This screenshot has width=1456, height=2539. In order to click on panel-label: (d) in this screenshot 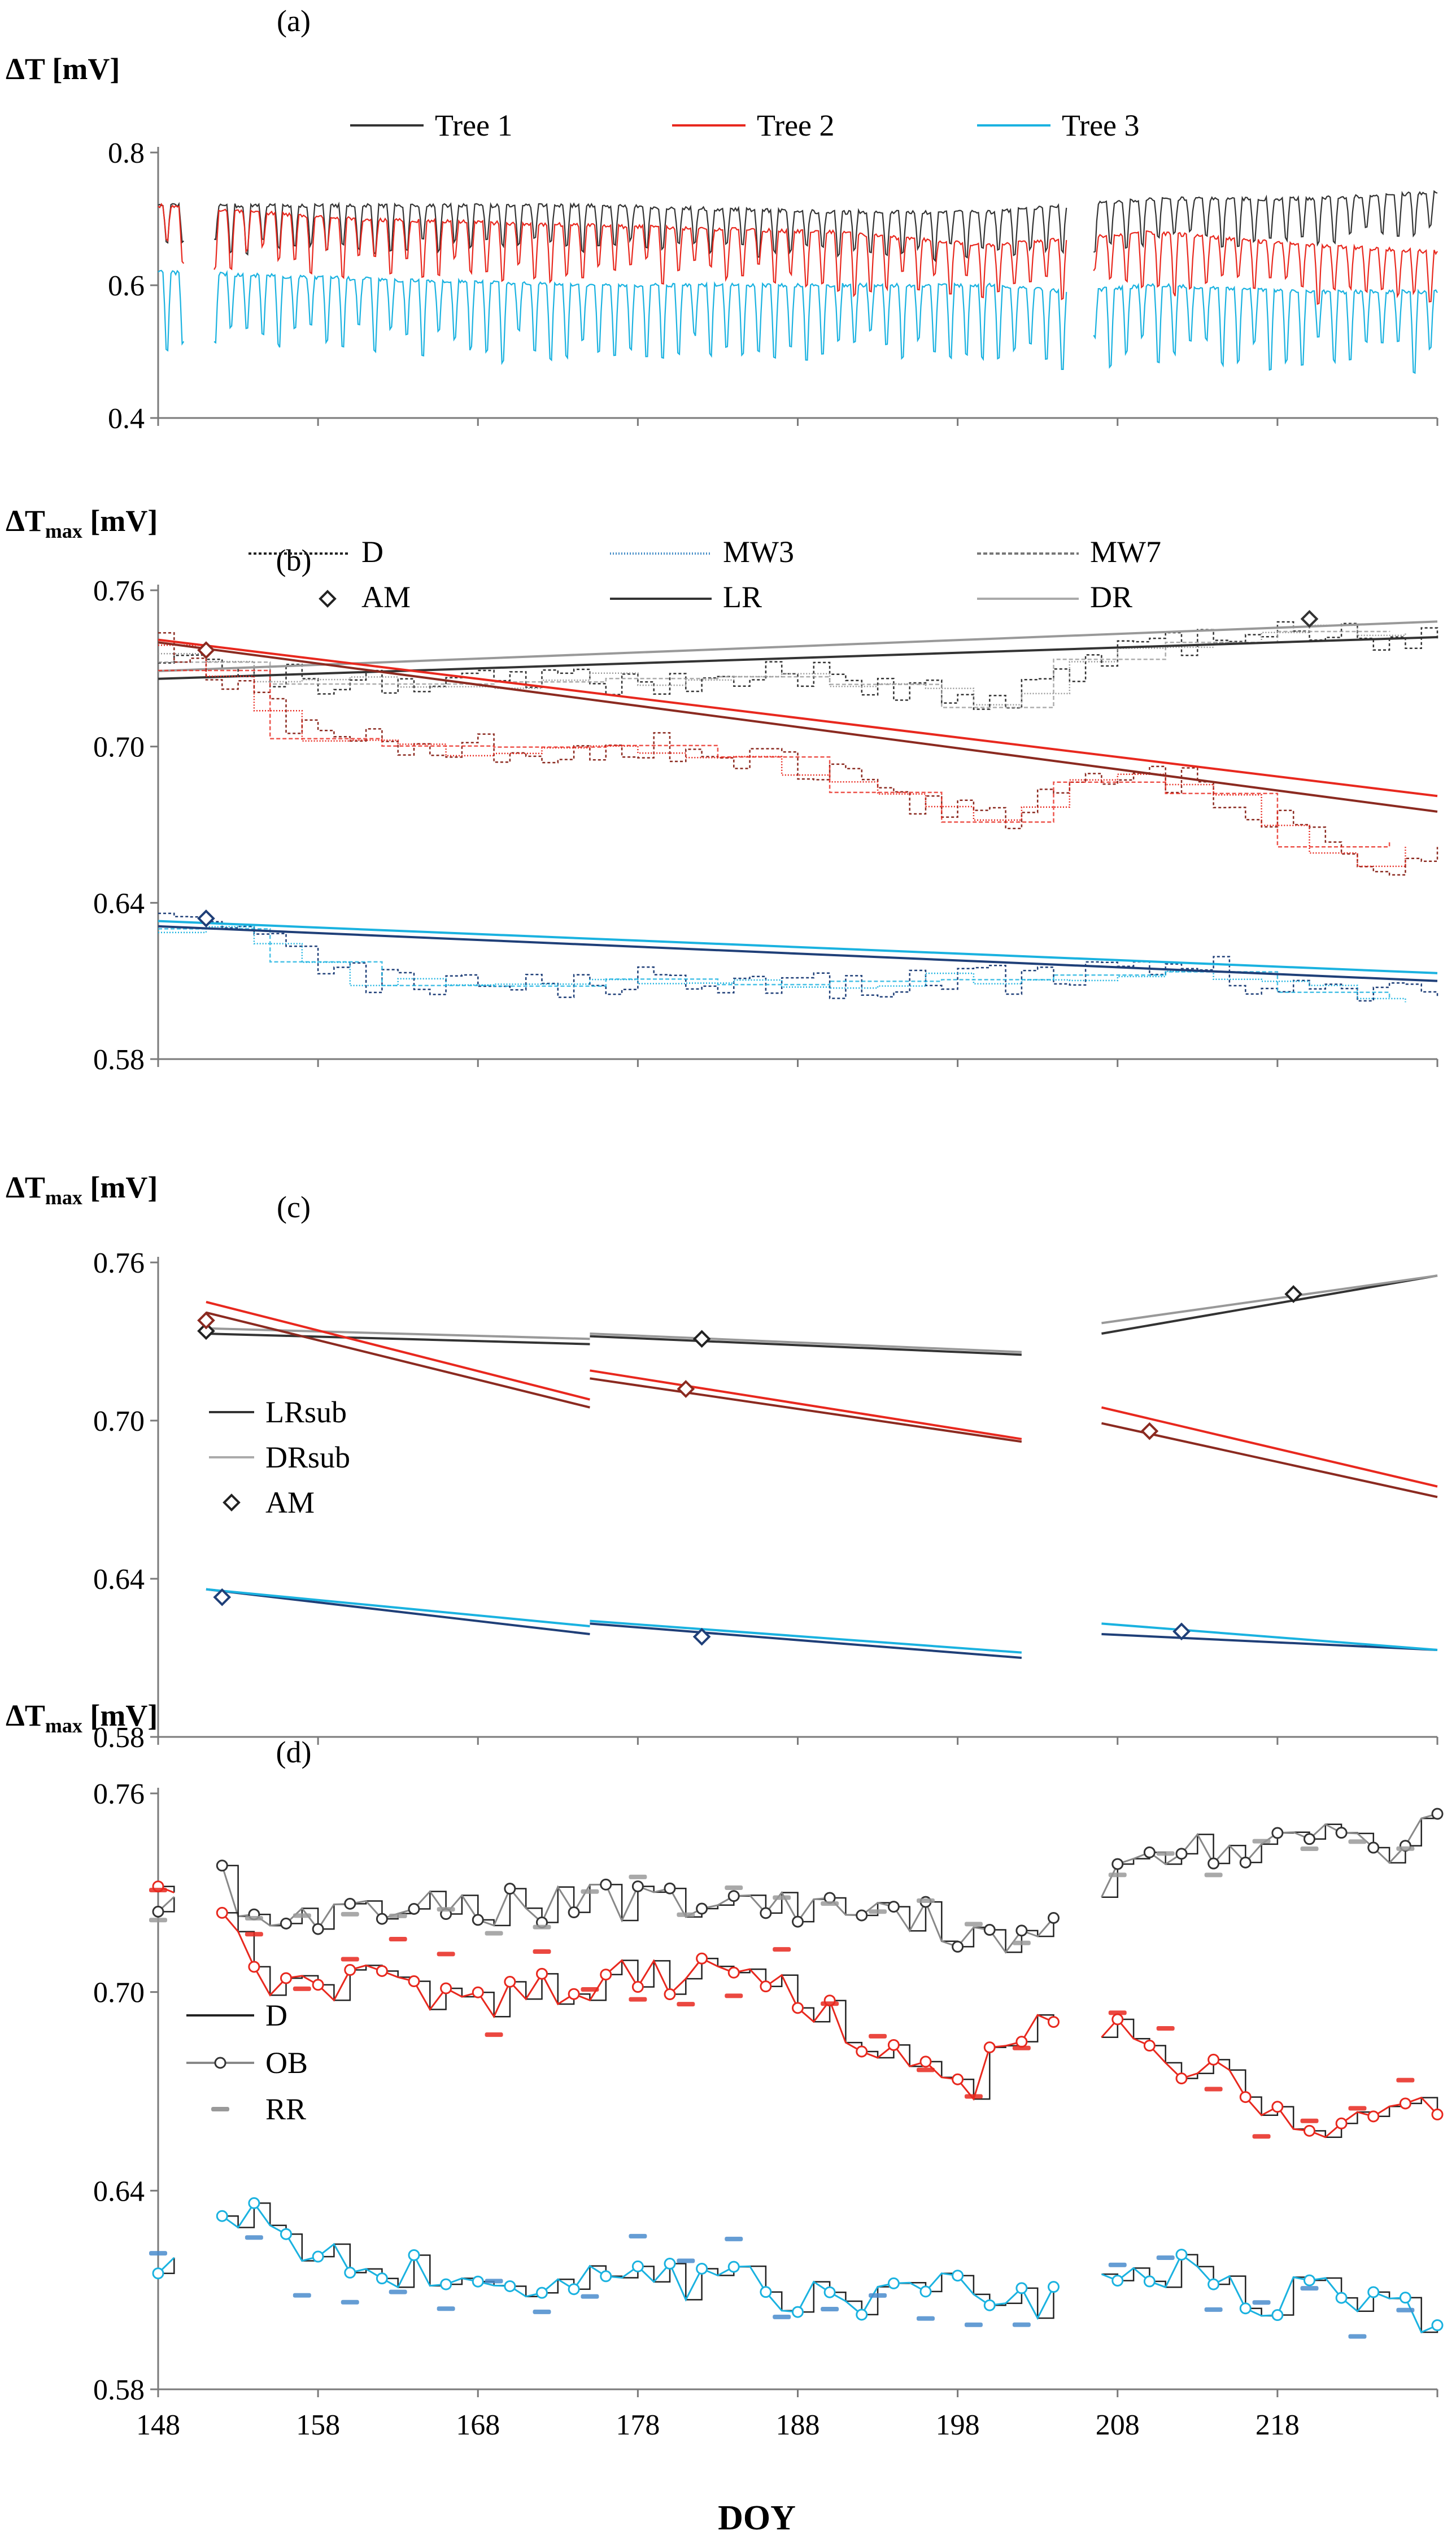, I will do `click(294, 1752)`.